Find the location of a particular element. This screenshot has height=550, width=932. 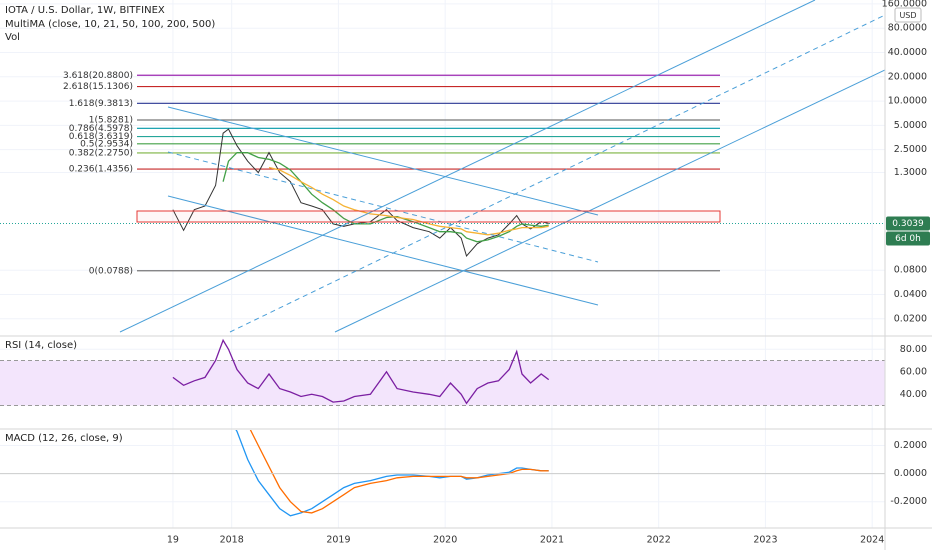

volume-label: Vol is located at coordinates (12, 37).